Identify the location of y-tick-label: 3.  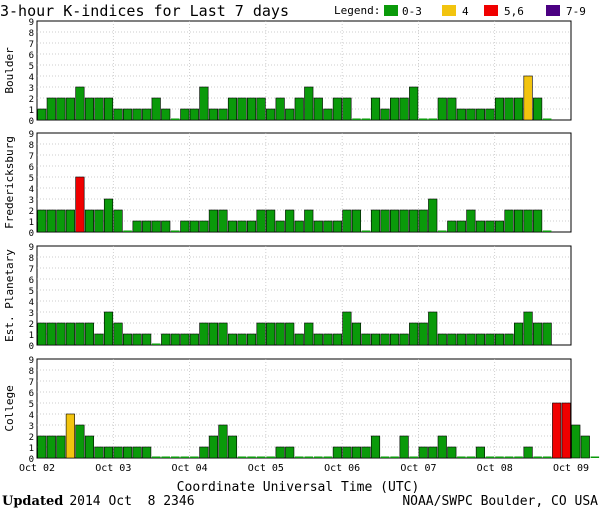
(31, 427).